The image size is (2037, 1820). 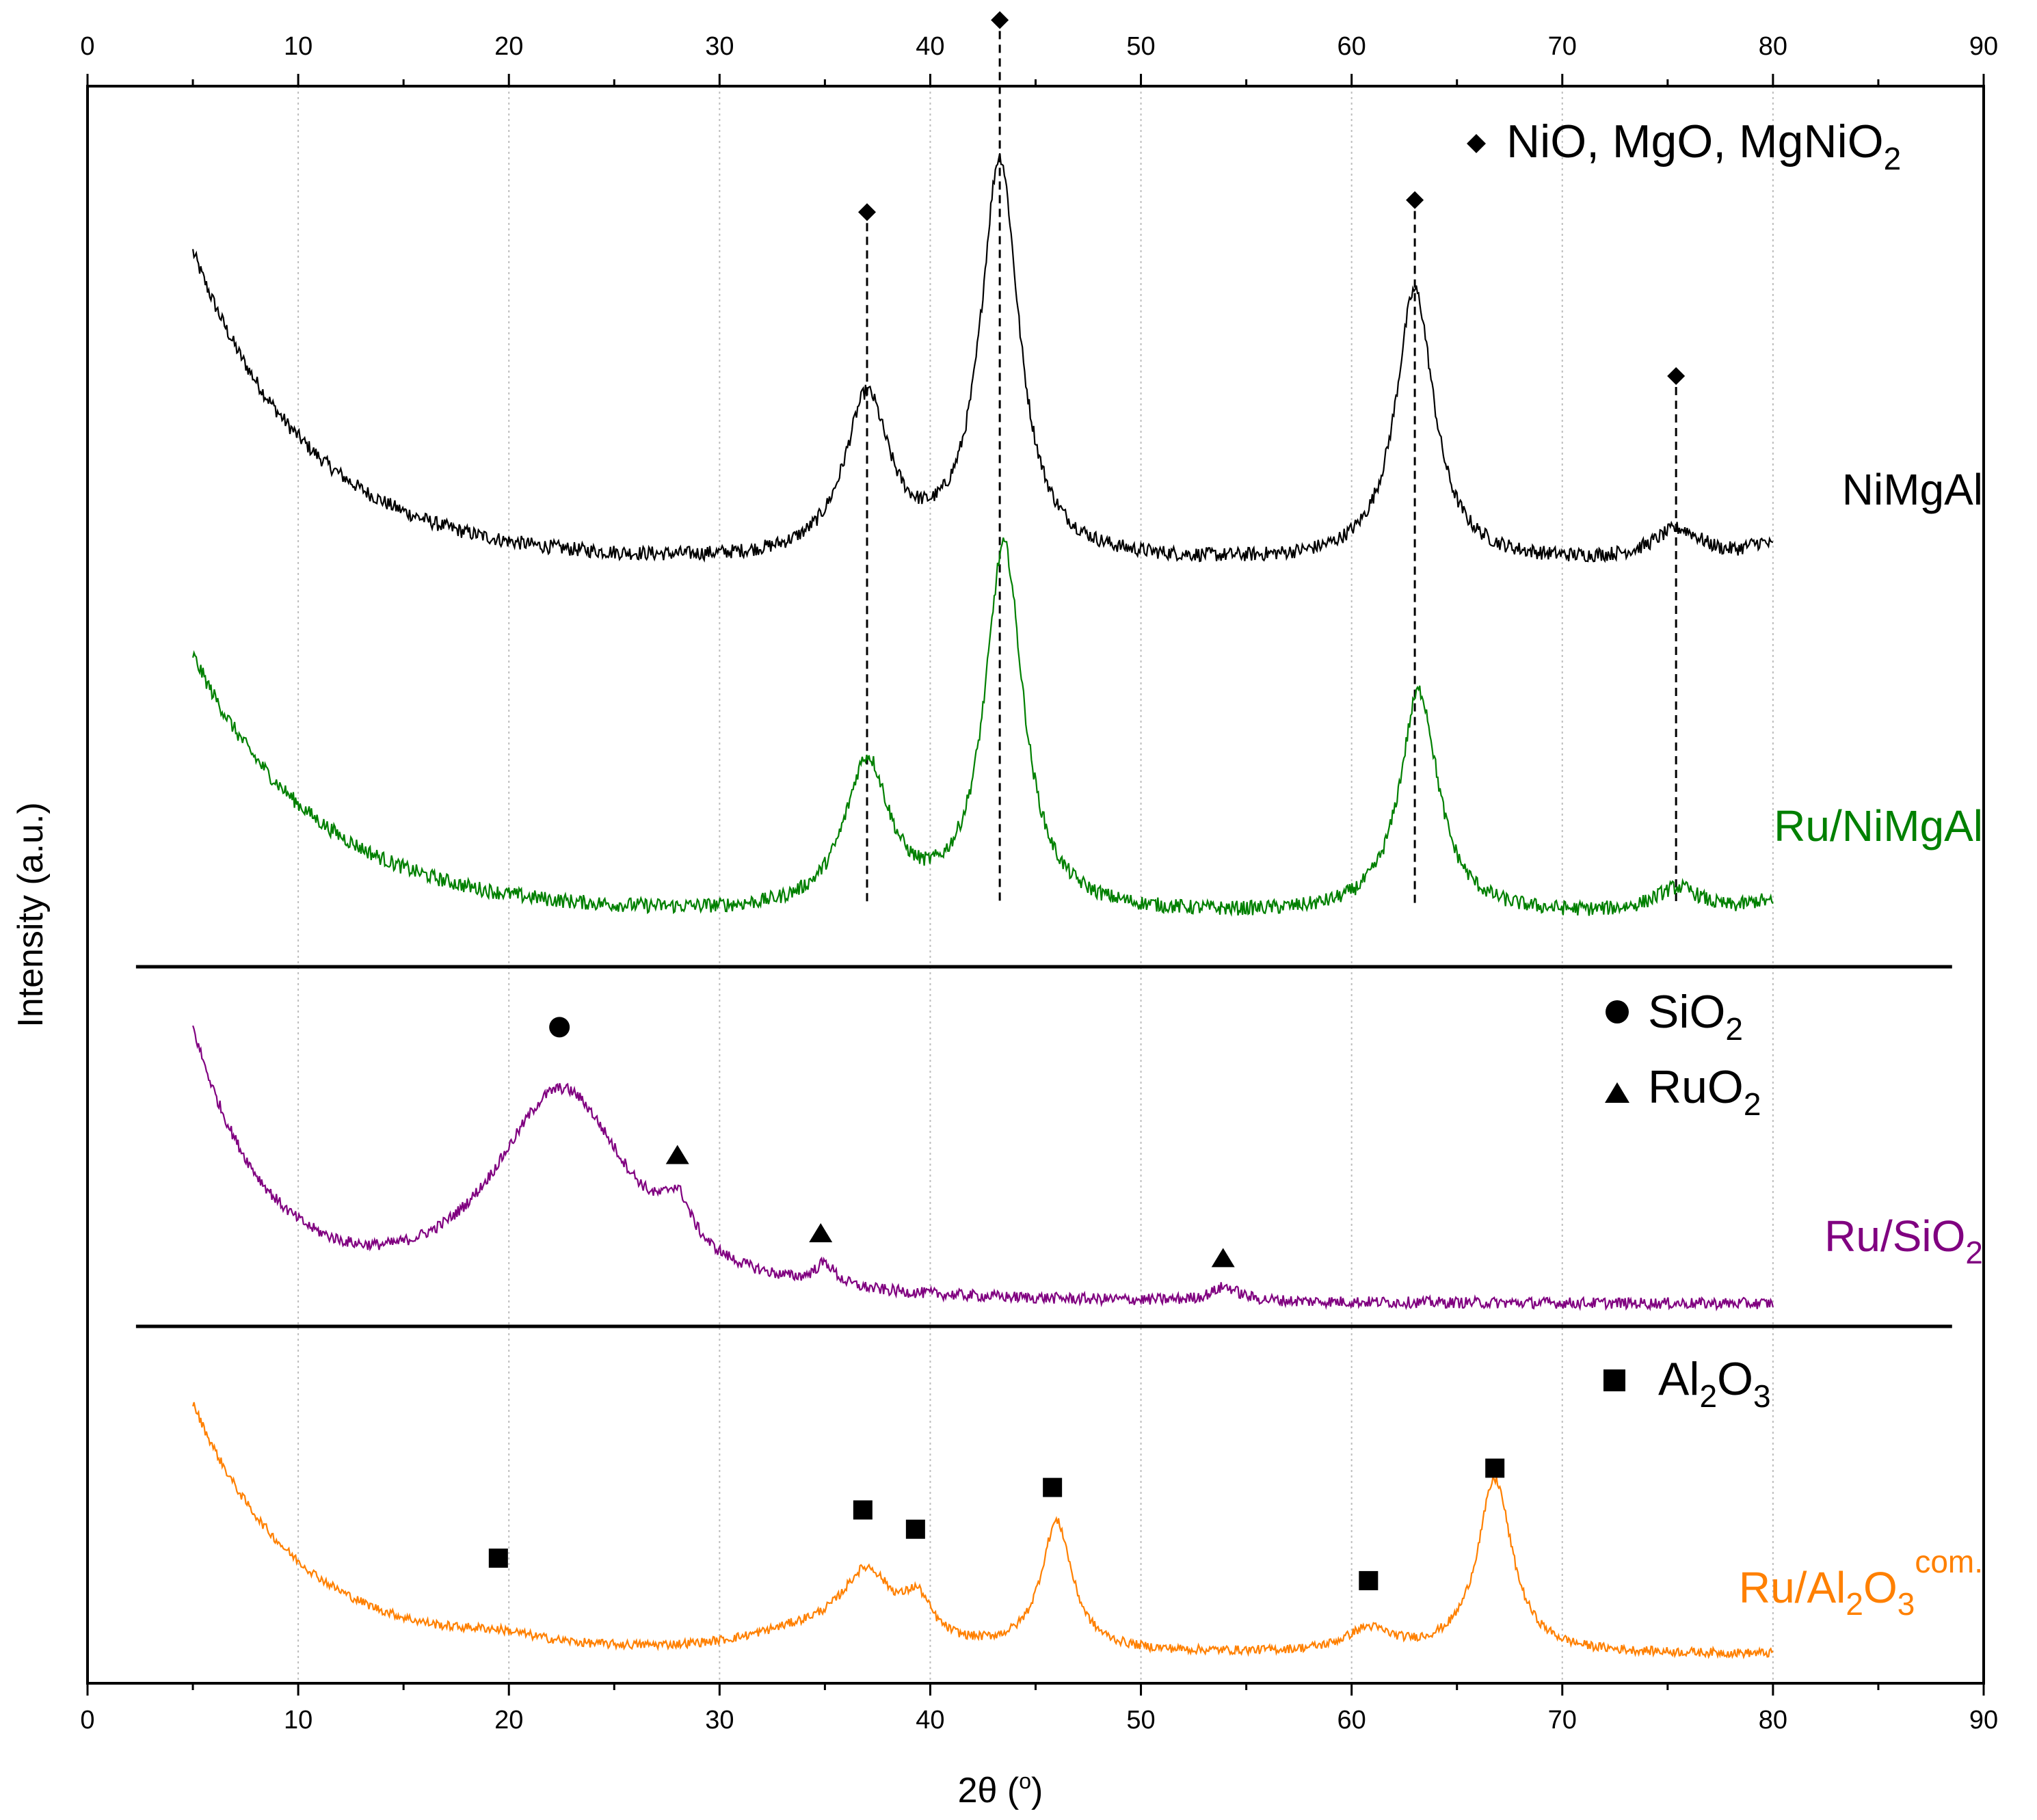 What do you see at coordinates (1037, 1790) in the screenshot?
I see `x-axis-label-end: )` at bounding box center [1037, 1790].